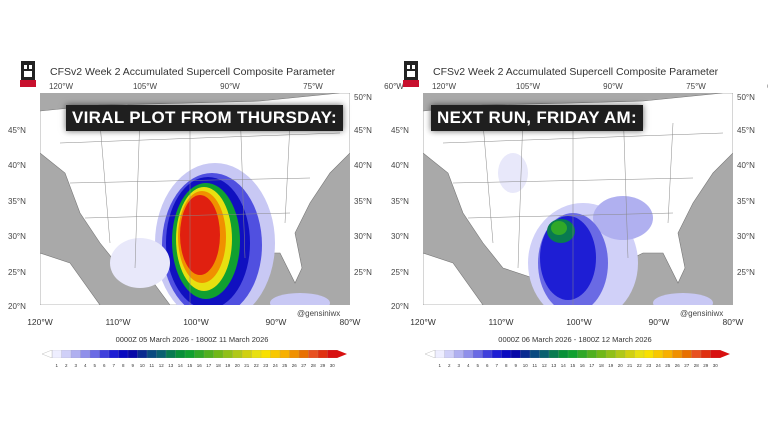  What do you see at coordinates (573, 365) in the screenshot?
I see `colorbar-label: 15` at bounding box center [573, 365].